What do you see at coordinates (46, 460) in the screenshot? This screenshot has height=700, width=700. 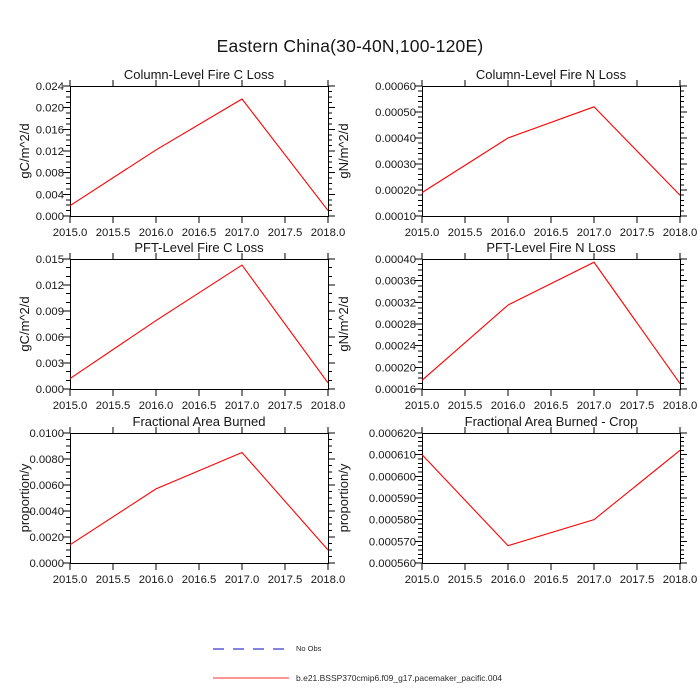 I see `y-tick-label: 0.0080` at bounding box center [46, 460].